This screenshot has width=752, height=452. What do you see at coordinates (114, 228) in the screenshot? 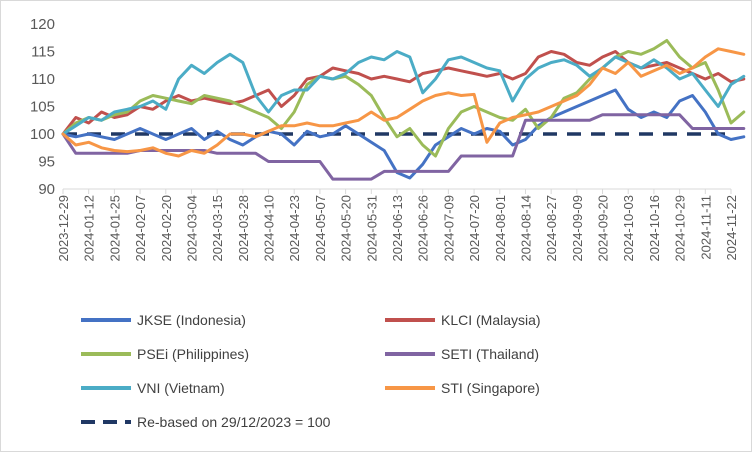
I see `x-tick-label: 2024-01-25` at bounding box center [114, 228].